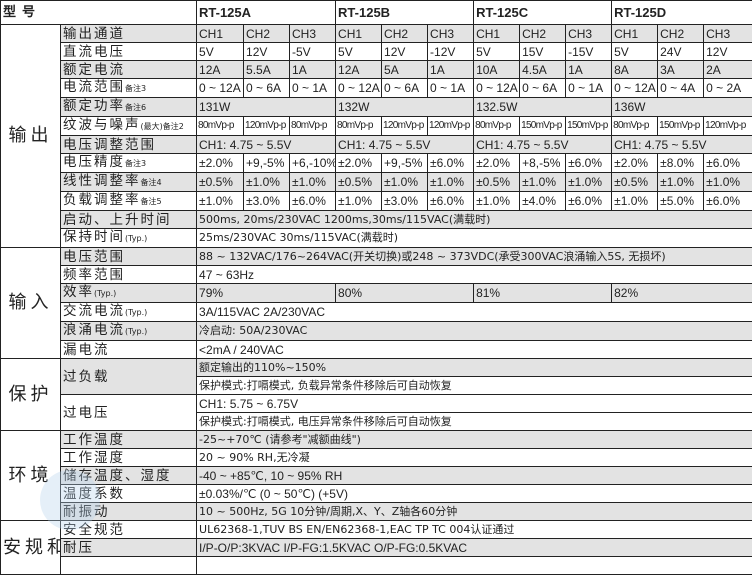 This screenshot has width=752, height=575. I want to click on param-name: 安全规范, so click(94, 530).